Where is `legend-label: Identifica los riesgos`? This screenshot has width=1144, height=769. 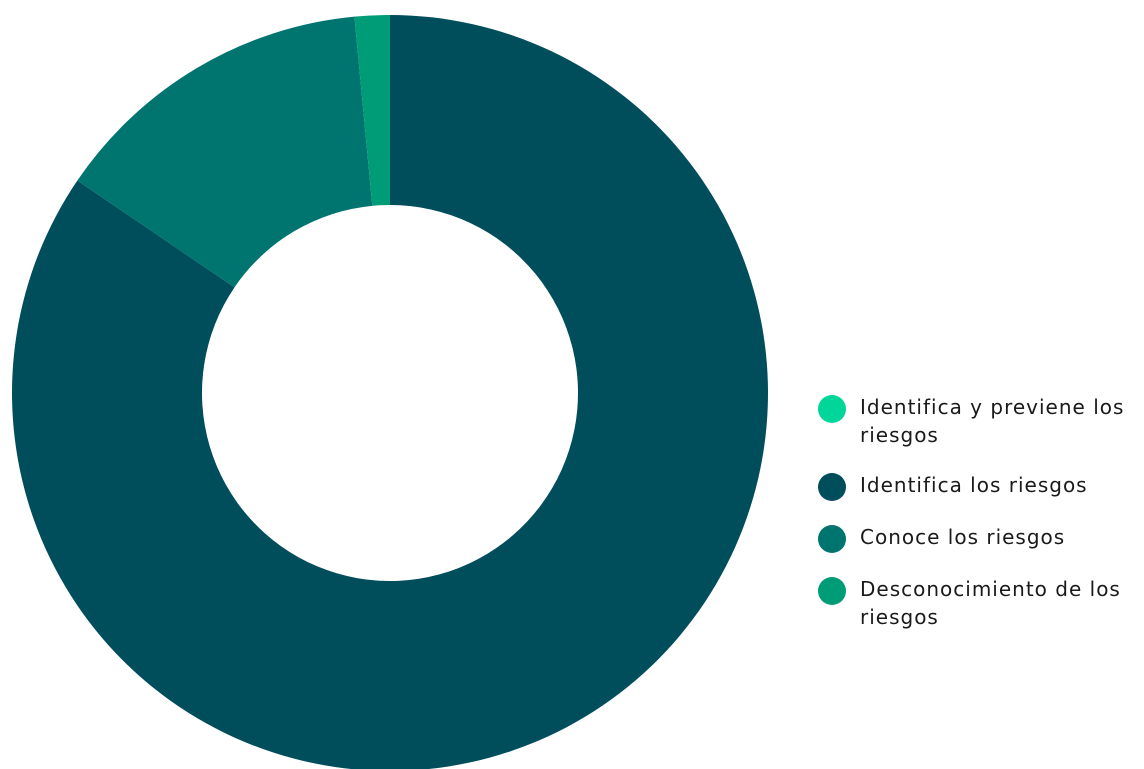 legend-label: Identifica los riesgos is located at coordinates (974, 485).